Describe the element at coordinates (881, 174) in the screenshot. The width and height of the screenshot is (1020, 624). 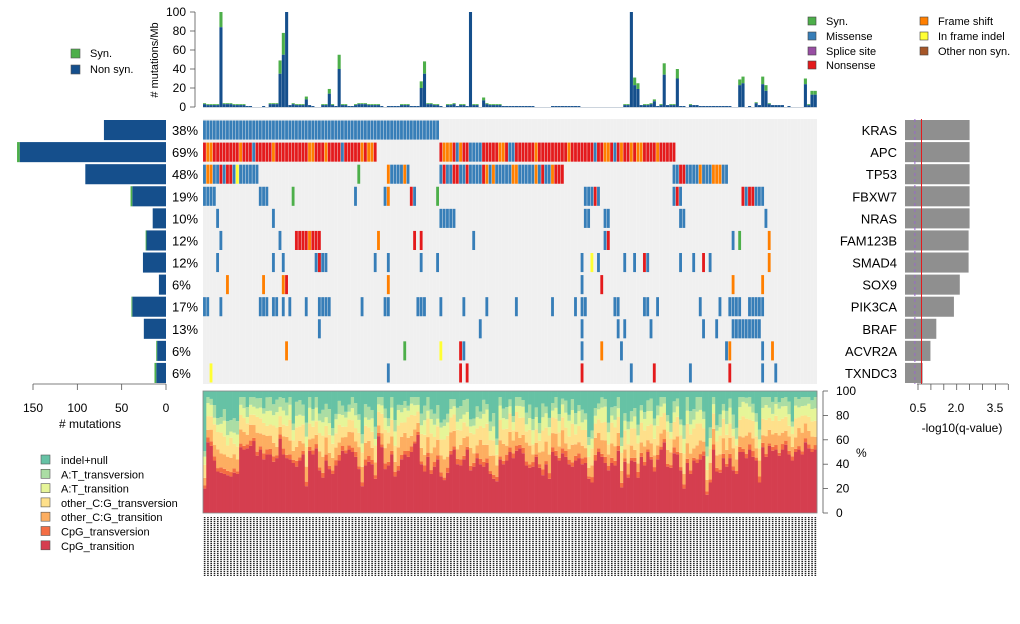
I see `gene-label: TP53` at that location.